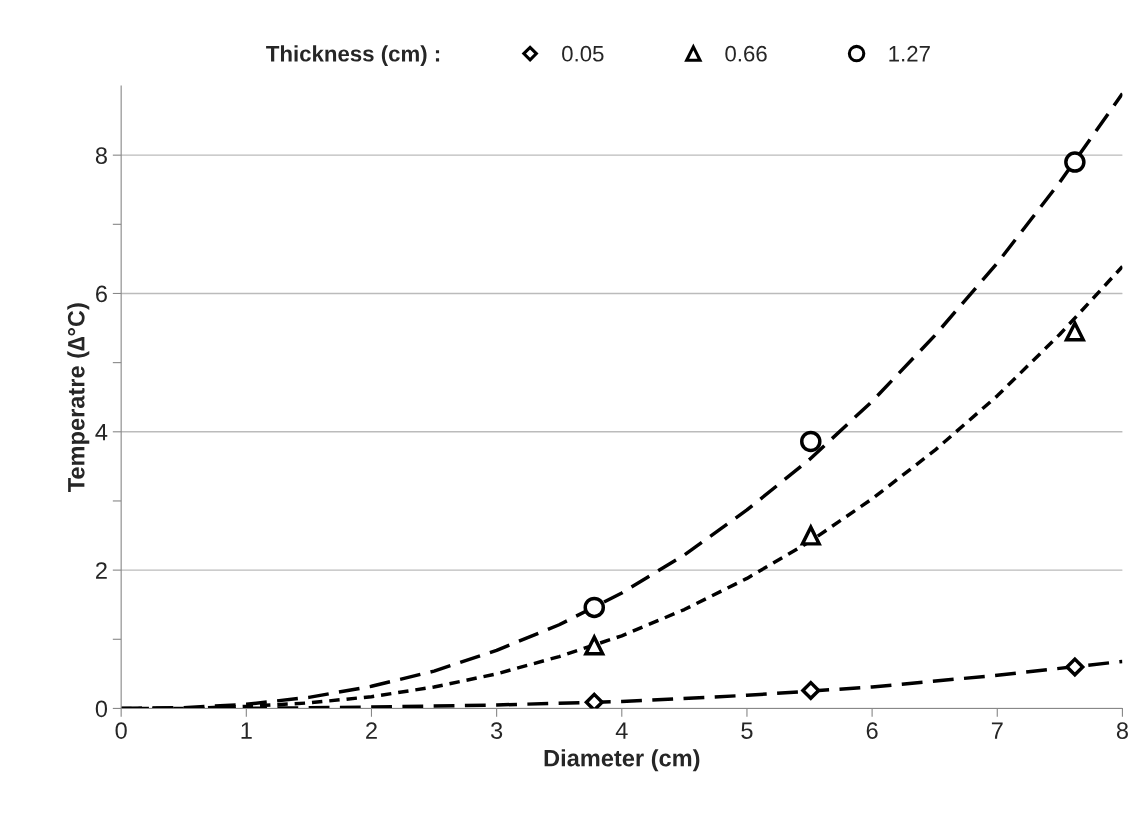 The width and height of the screenshot is (1143, 819). I want to click on x-tick-label: 7, so click(997, 730).